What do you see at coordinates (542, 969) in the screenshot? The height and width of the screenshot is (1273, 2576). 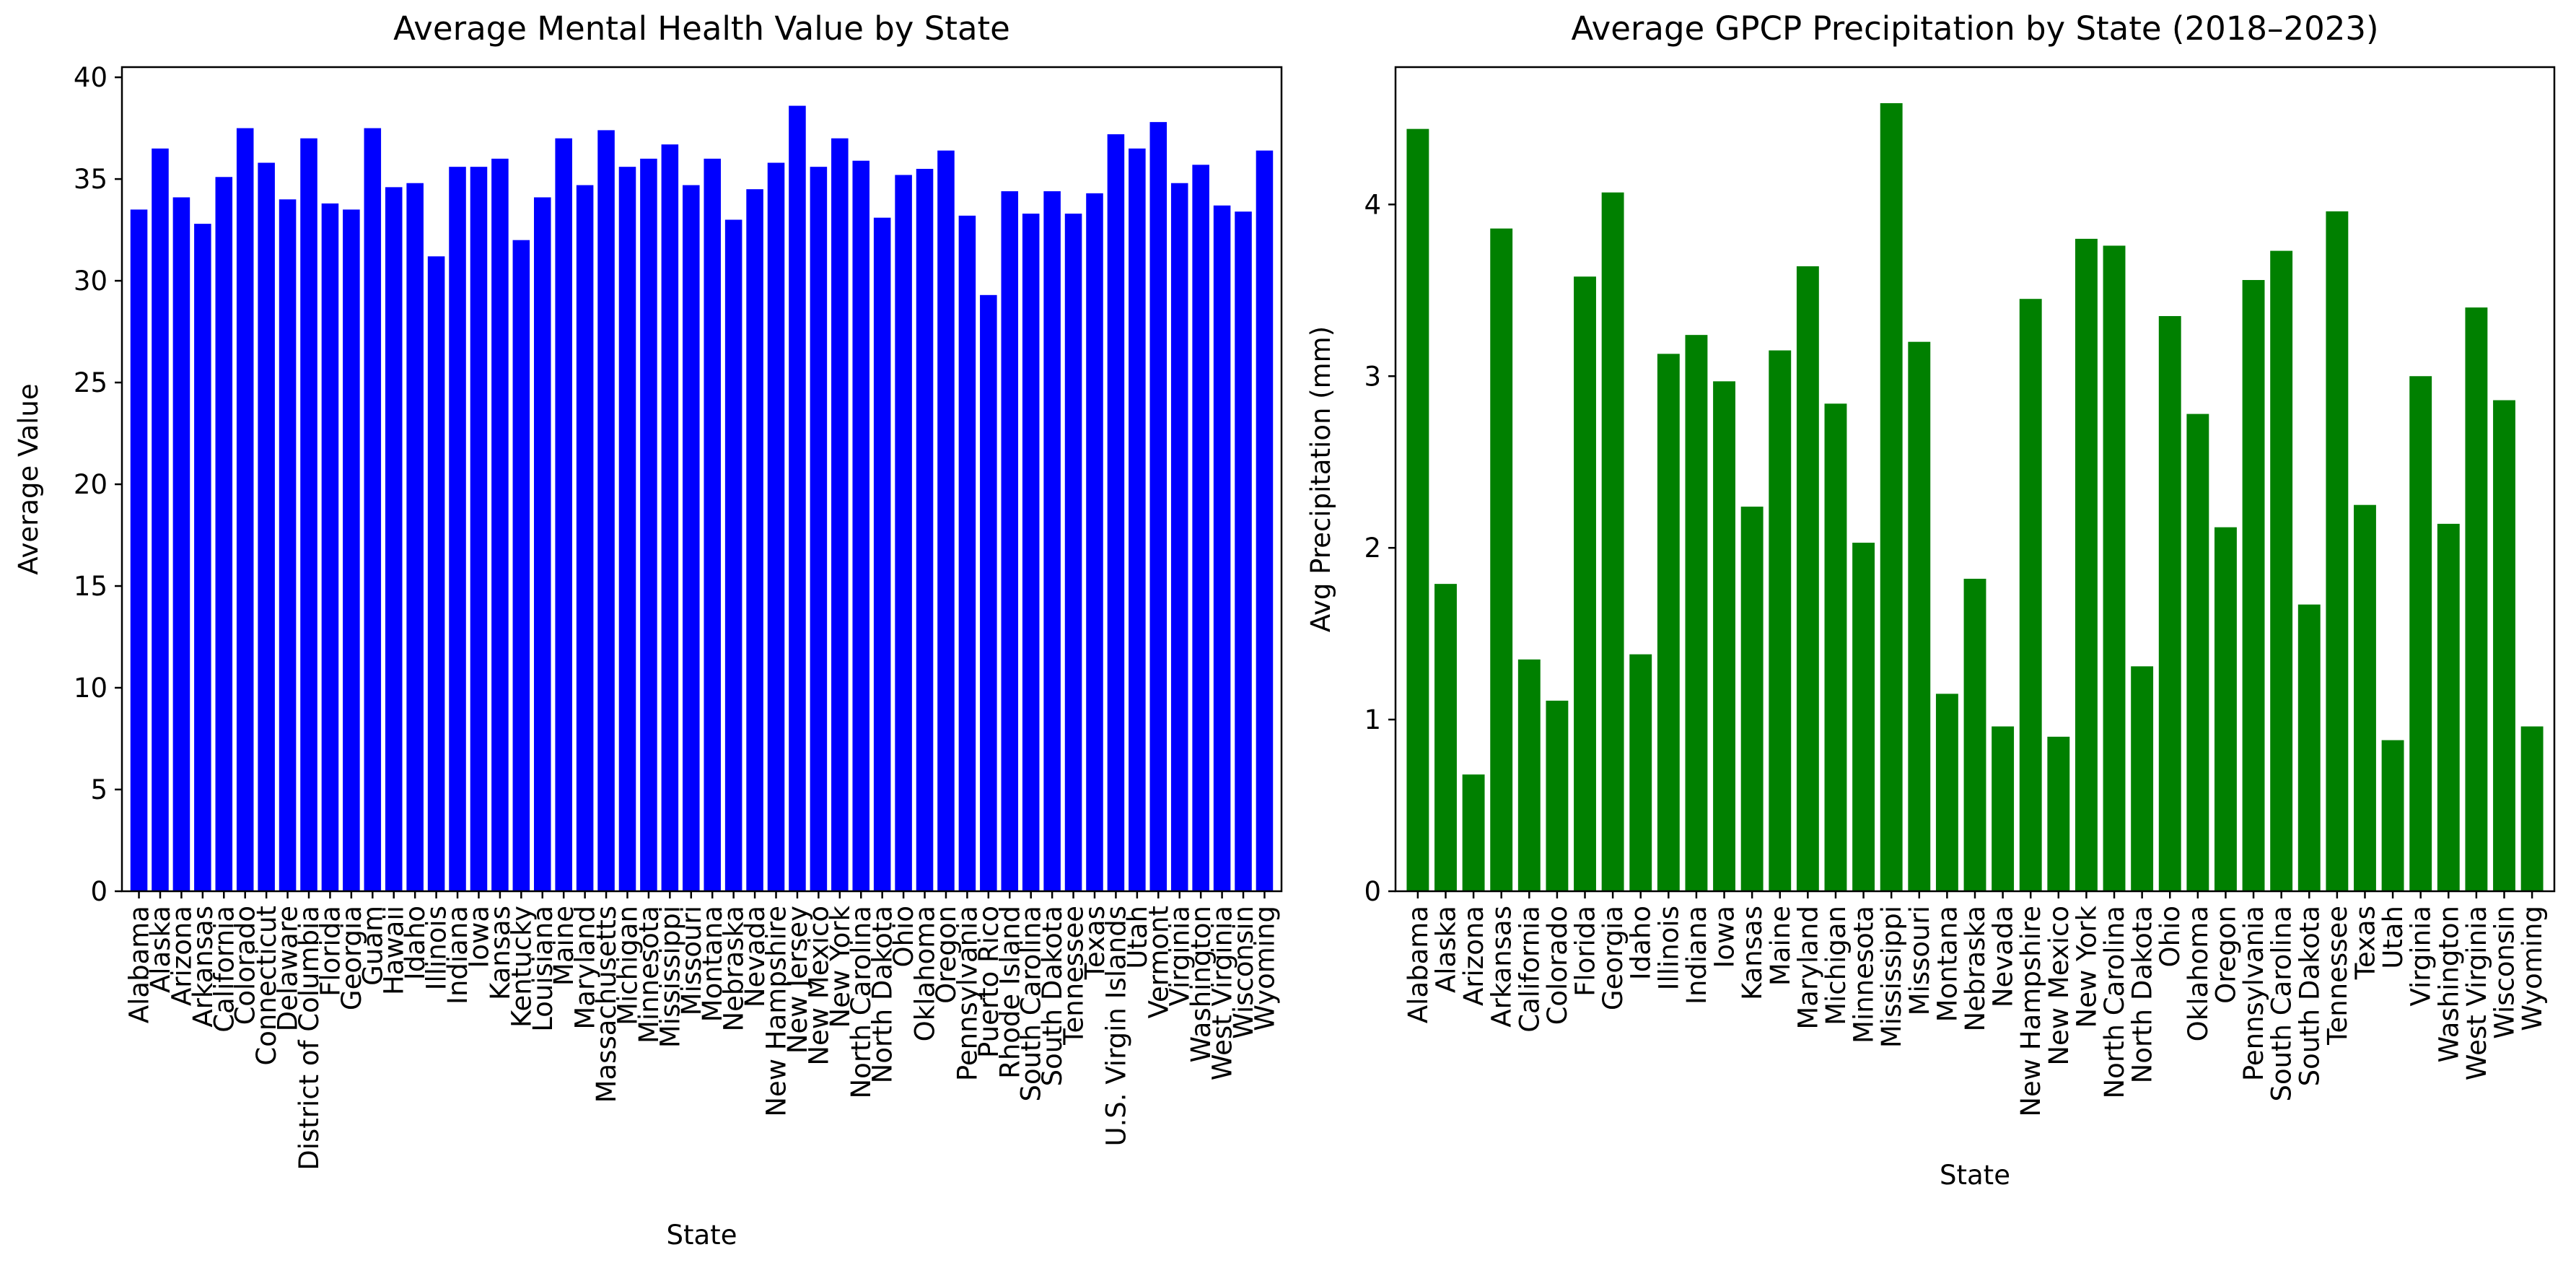 I see `x-tick-label: Louisiana` at bounding box center [542, 969].